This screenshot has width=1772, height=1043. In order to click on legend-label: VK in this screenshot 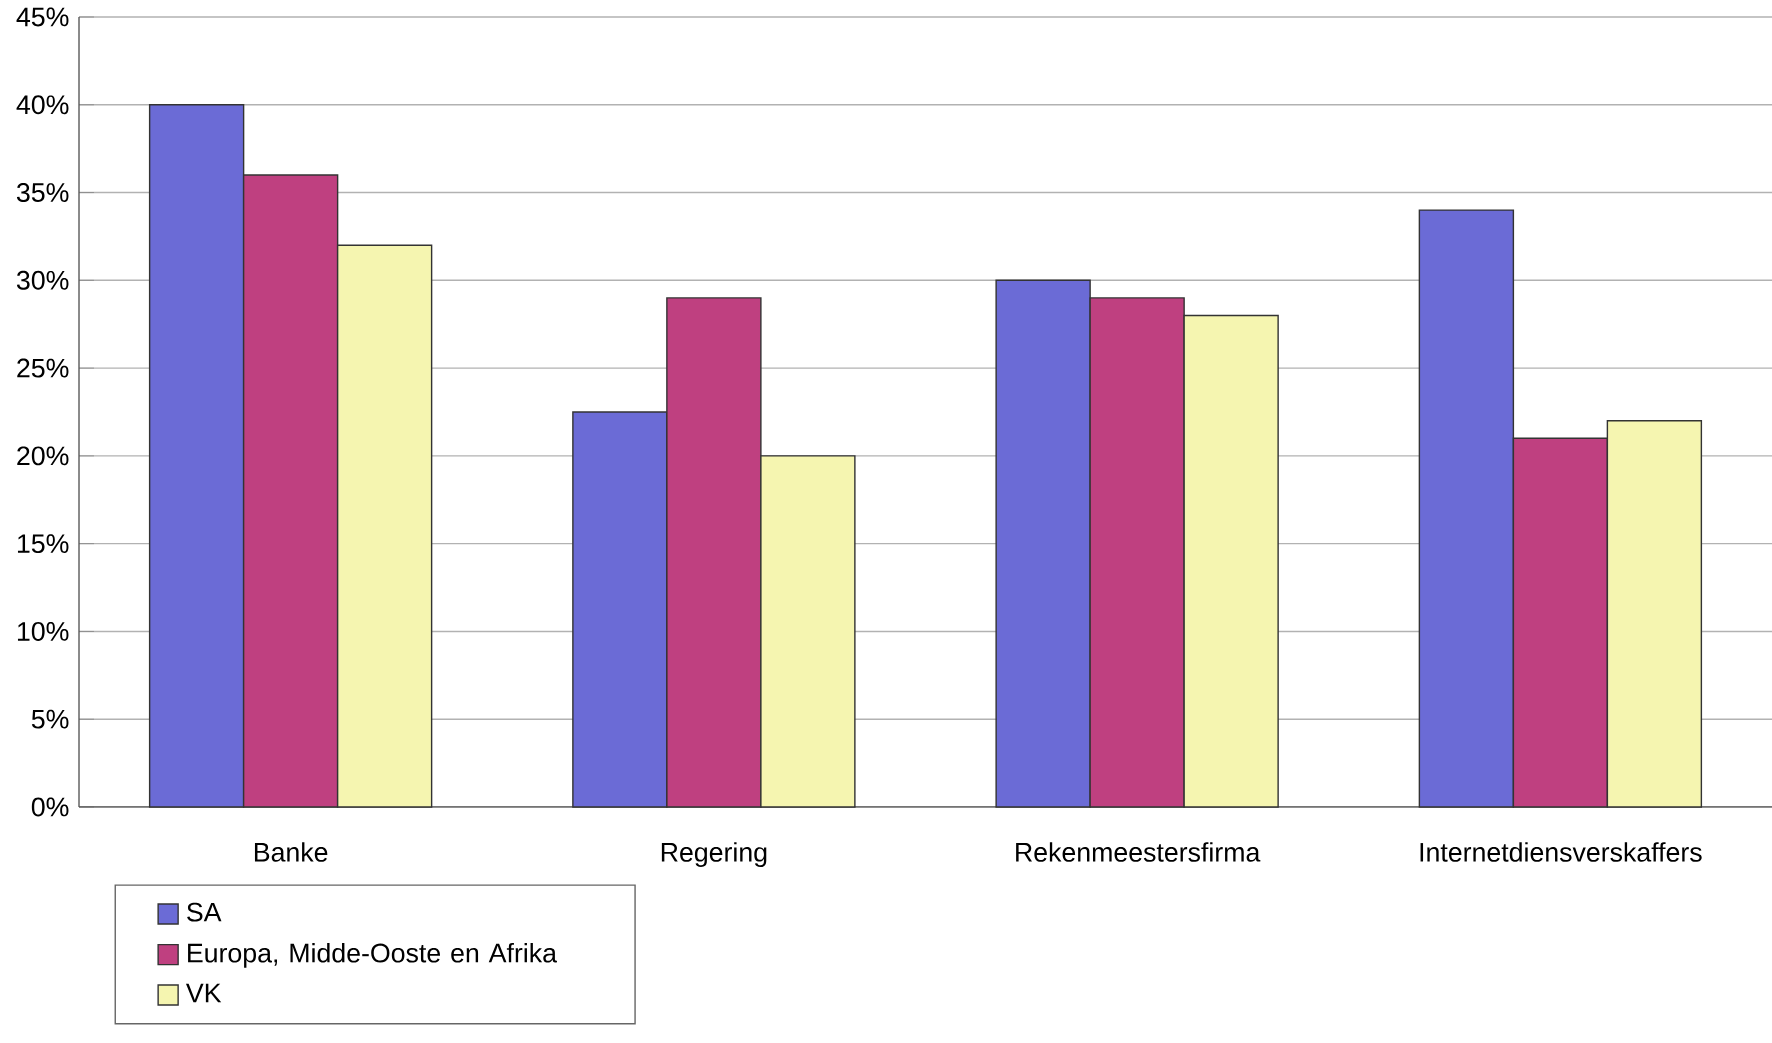, I will do `click(203, 993)`.